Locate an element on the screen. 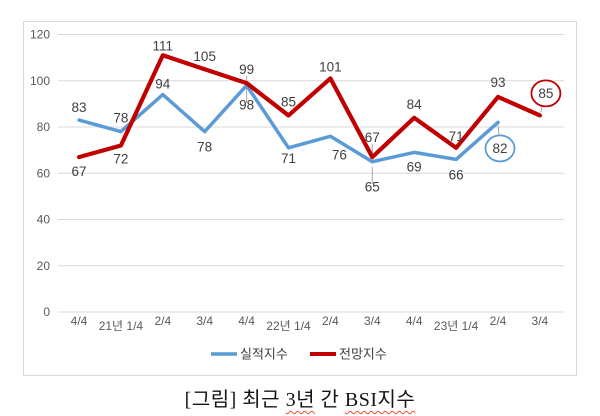  data-label: 93 is located at coordinates (497, 82).